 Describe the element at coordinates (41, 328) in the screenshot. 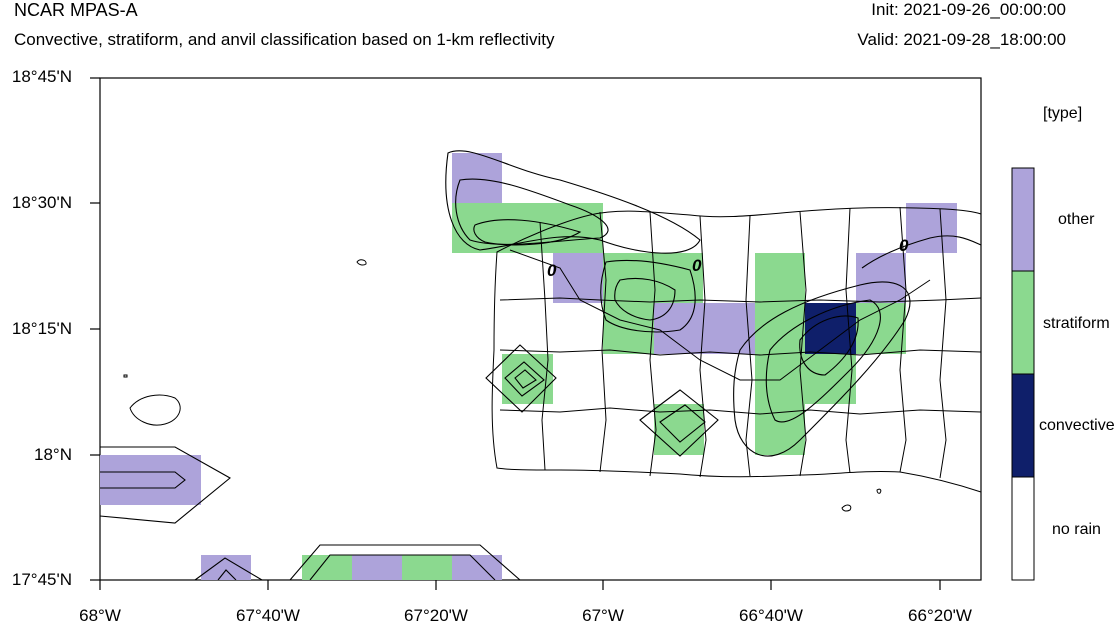

I see `lat-label: 18°15'N` at that location.